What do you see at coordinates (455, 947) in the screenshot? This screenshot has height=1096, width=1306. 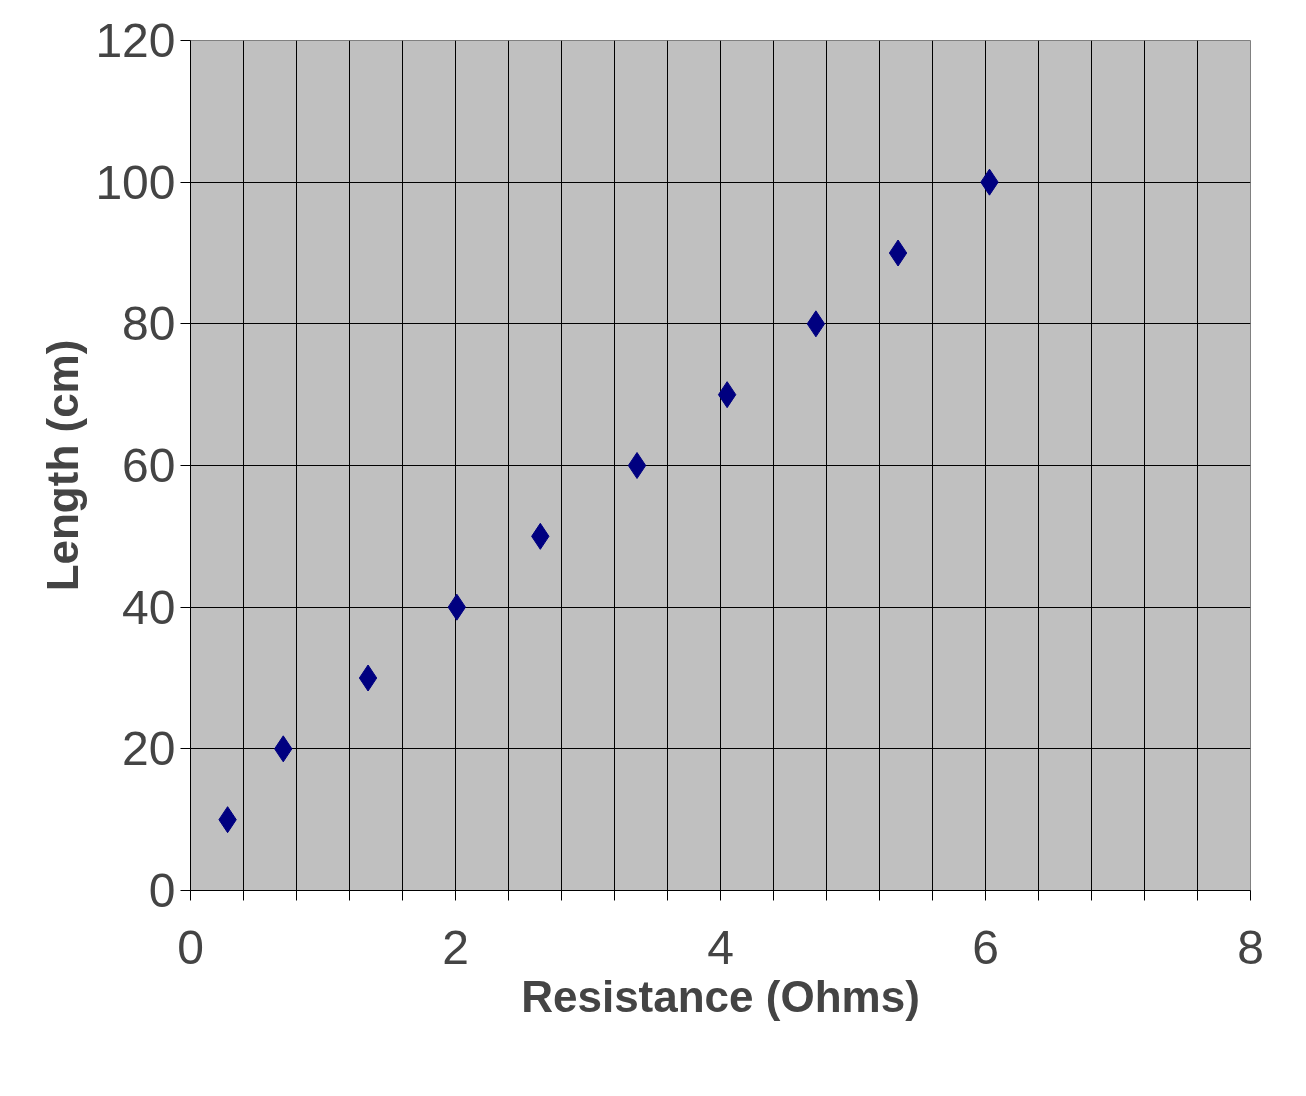 I see `x-tick-label: 2` at bounding box center [455, 947].